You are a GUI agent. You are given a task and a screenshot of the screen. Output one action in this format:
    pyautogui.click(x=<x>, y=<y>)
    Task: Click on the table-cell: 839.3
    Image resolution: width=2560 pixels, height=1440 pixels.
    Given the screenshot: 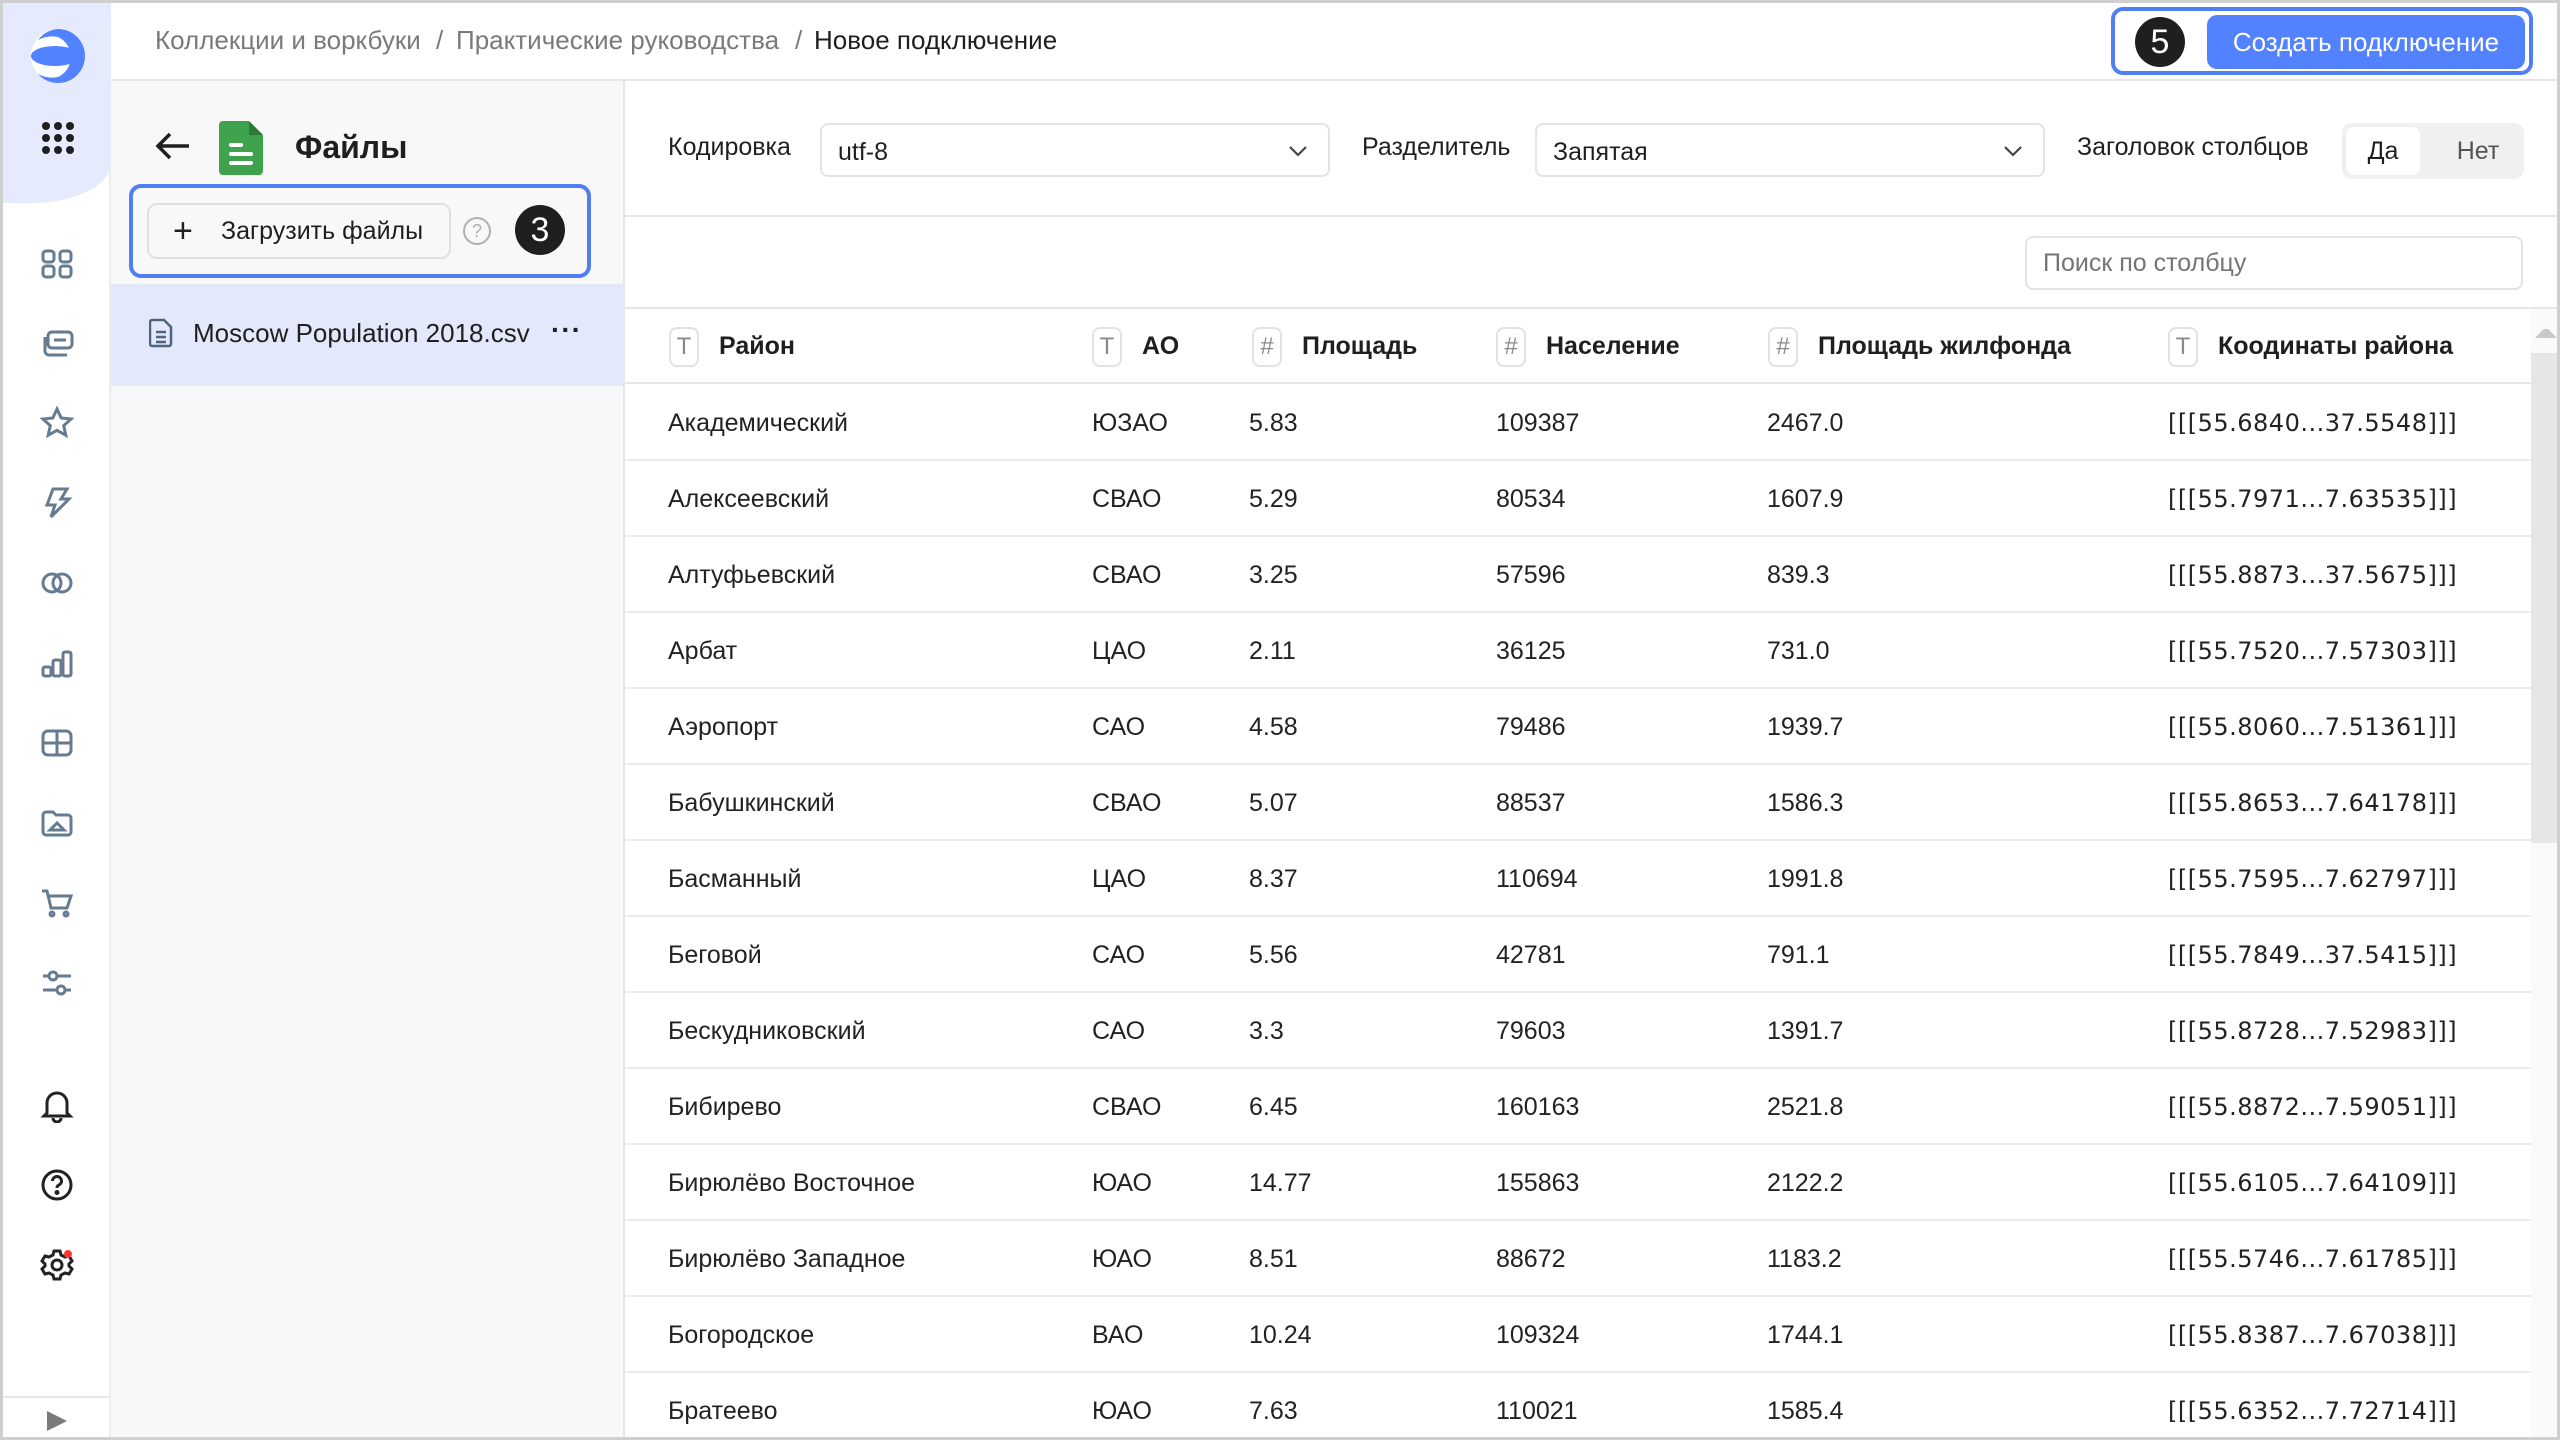 What is the action you would take?
    pyautogui.click(x=1798, y=575)
    